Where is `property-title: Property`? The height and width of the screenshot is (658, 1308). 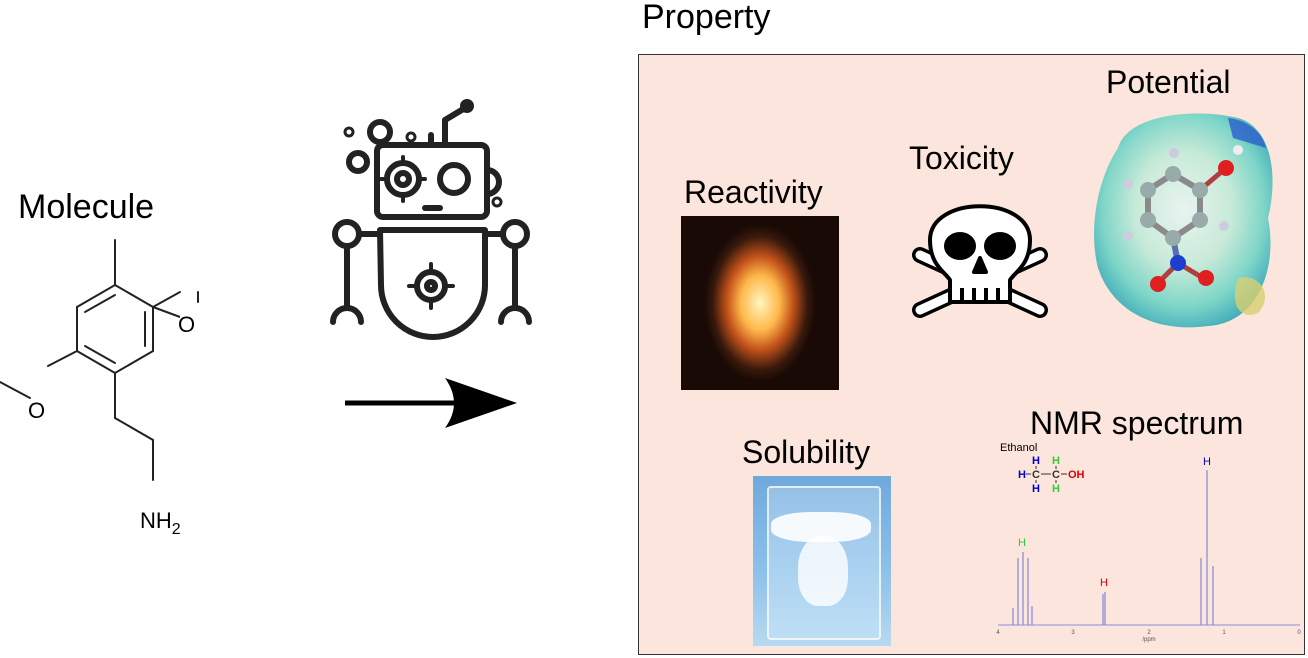
property-title: Property is located at coordinates (706, 18).